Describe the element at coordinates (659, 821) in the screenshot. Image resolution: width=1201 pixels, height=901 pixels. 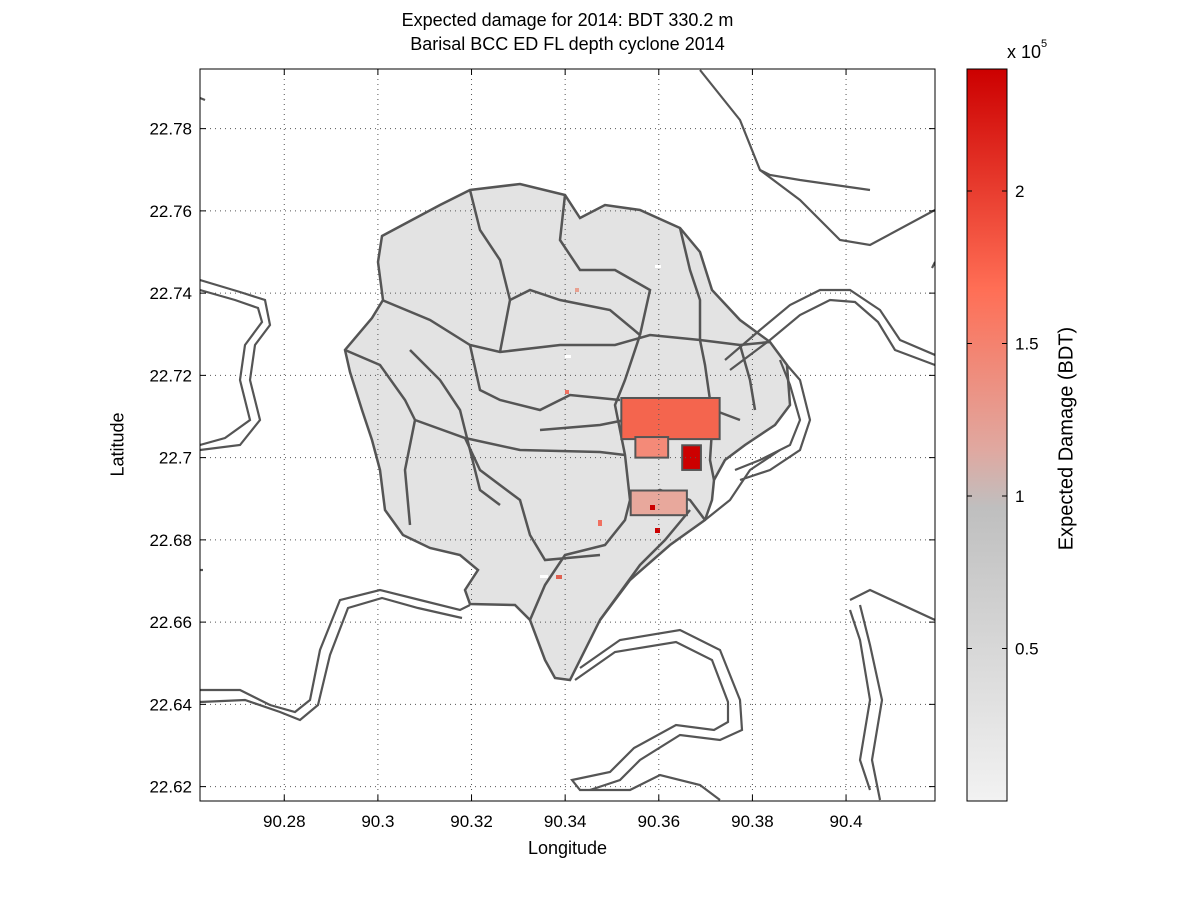
I see `x-tick-label: 90.36` at that location.